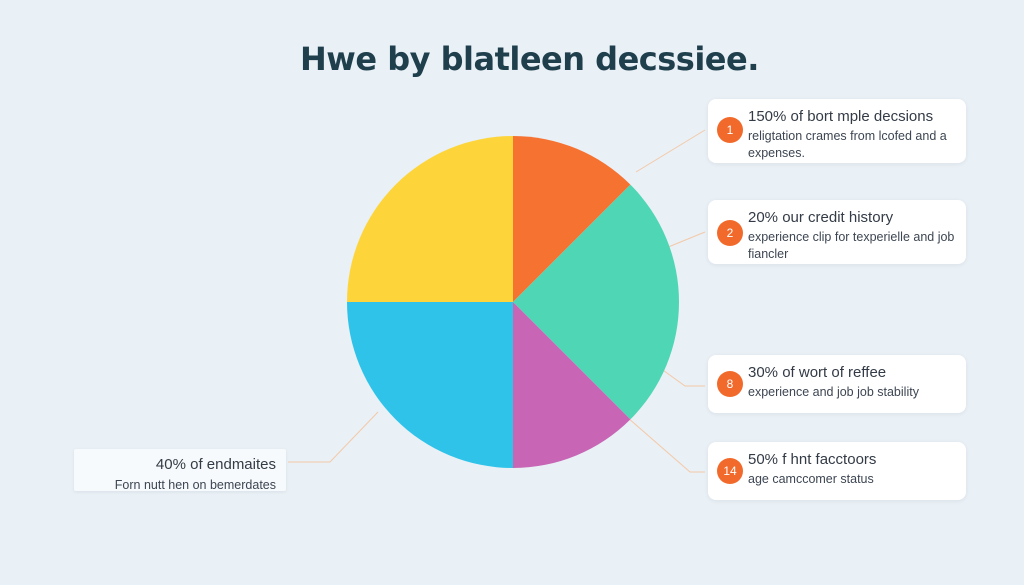 The height and width of the screenshot is (585, 1024). Describe the element at coordinates (833, 392) in the screenshot. I see `callout-3-text: experience and job job stability` at that location.